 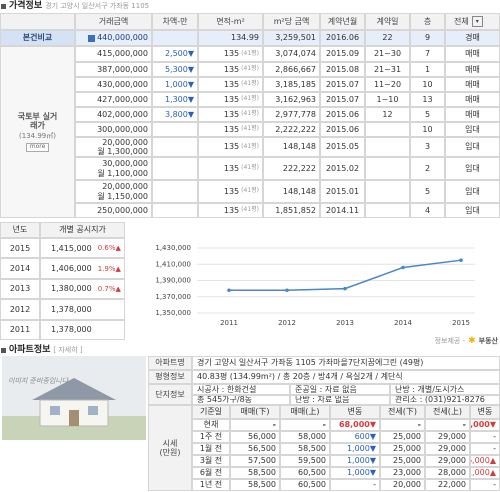 I want to click on market-value: 29,000, so click(x=447, y=437).